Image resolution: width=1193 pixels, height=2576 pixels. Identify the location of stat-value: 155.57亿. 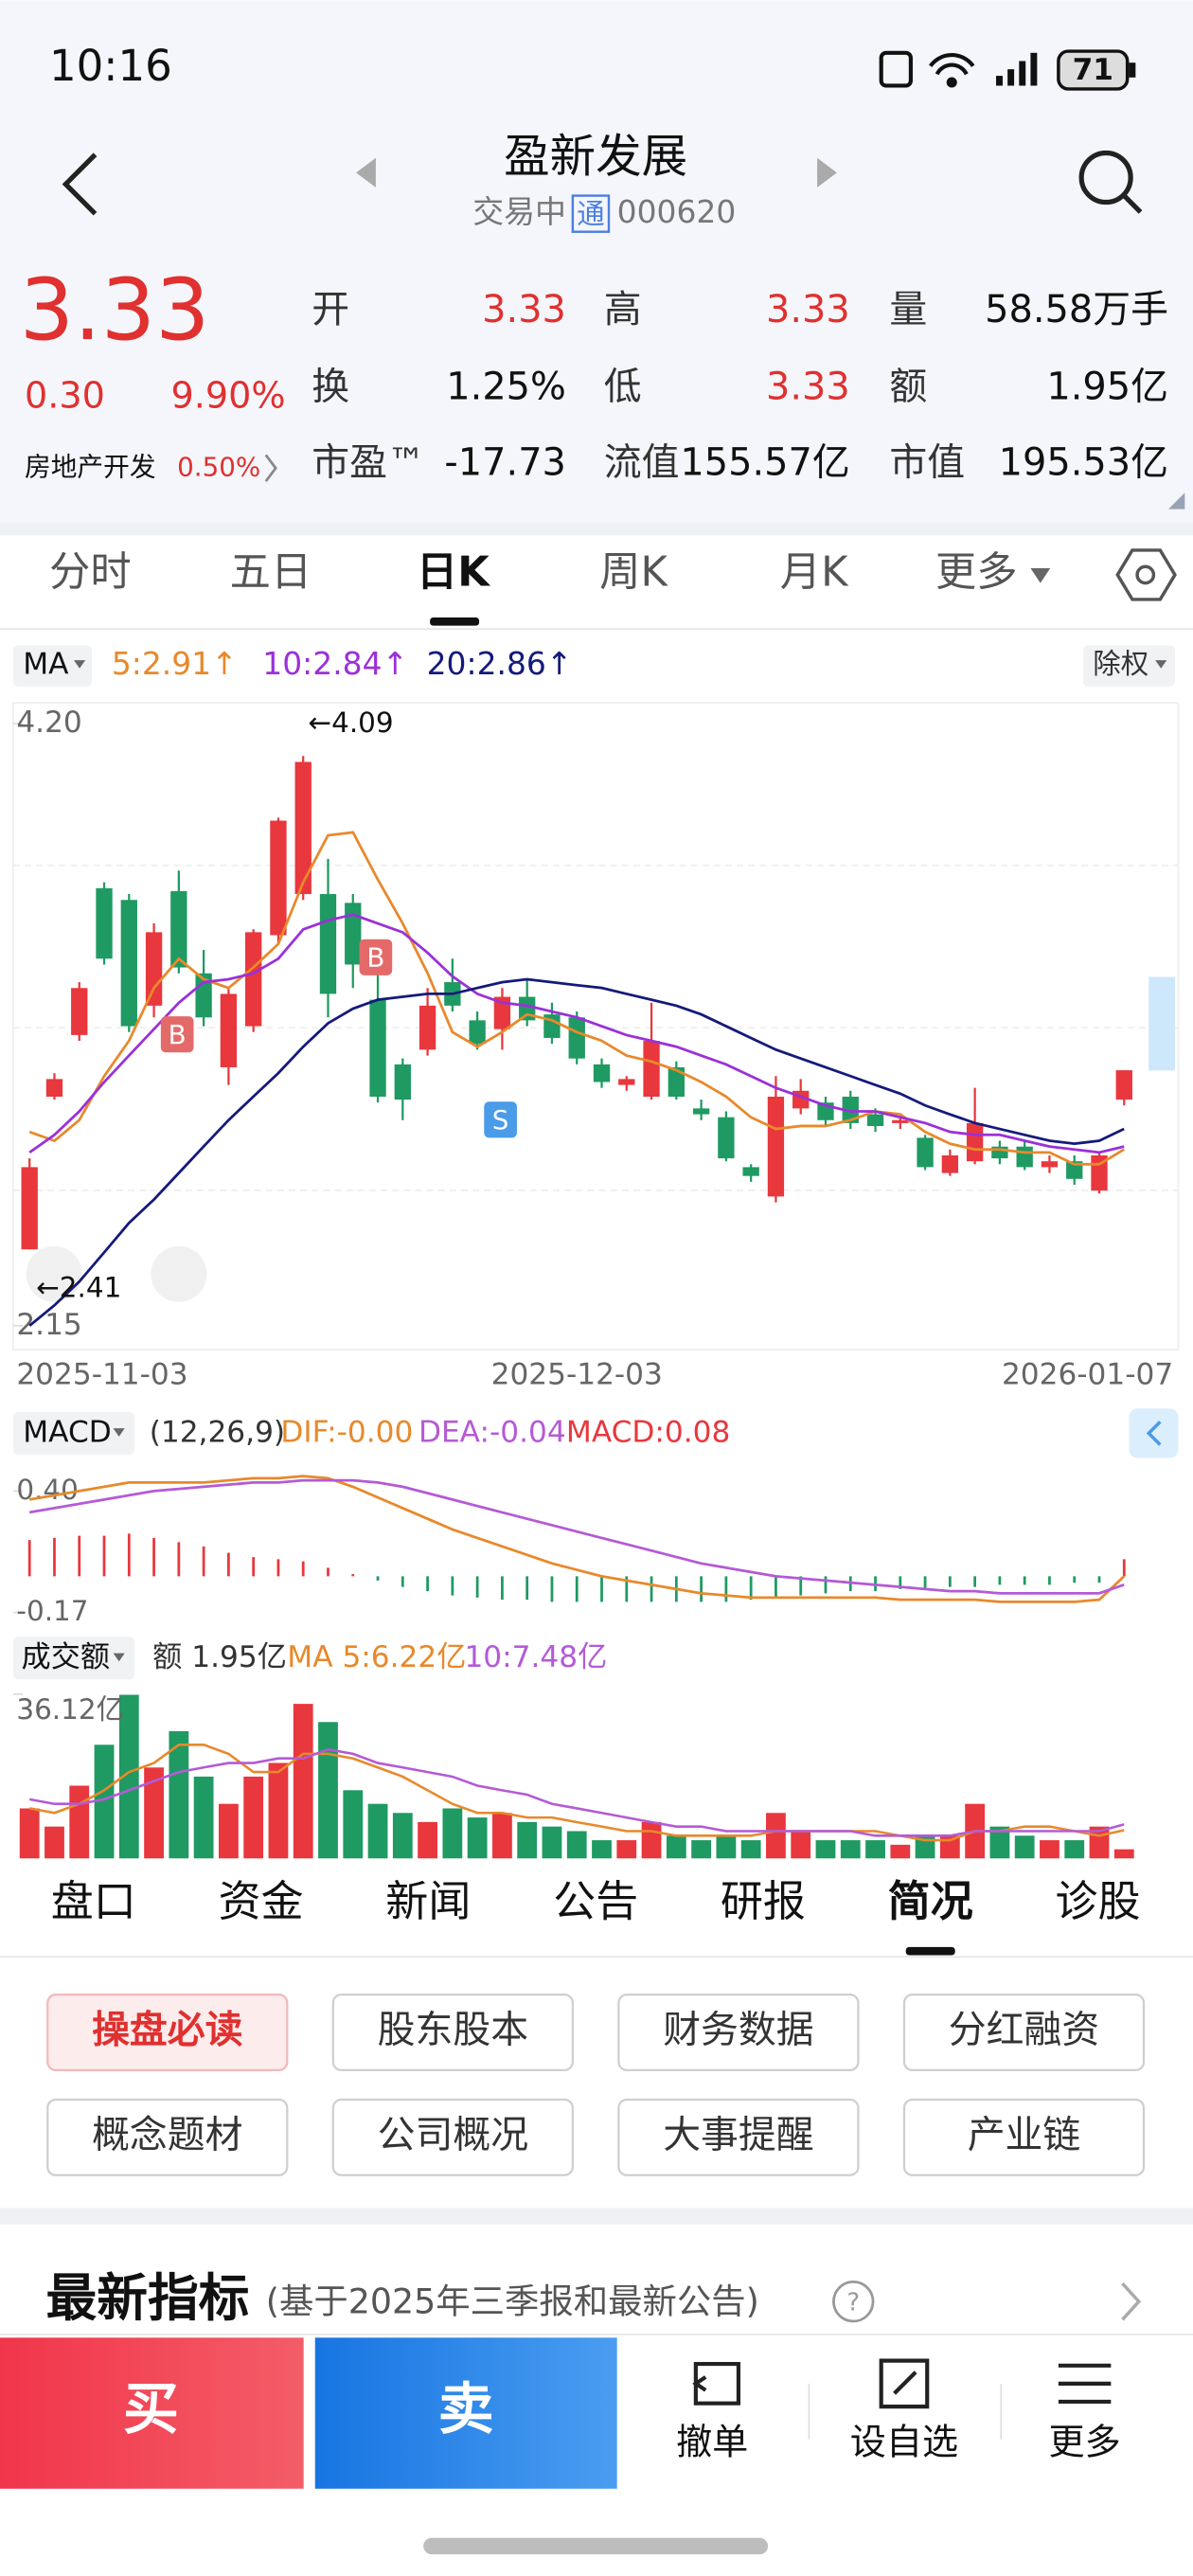
(764, 462).